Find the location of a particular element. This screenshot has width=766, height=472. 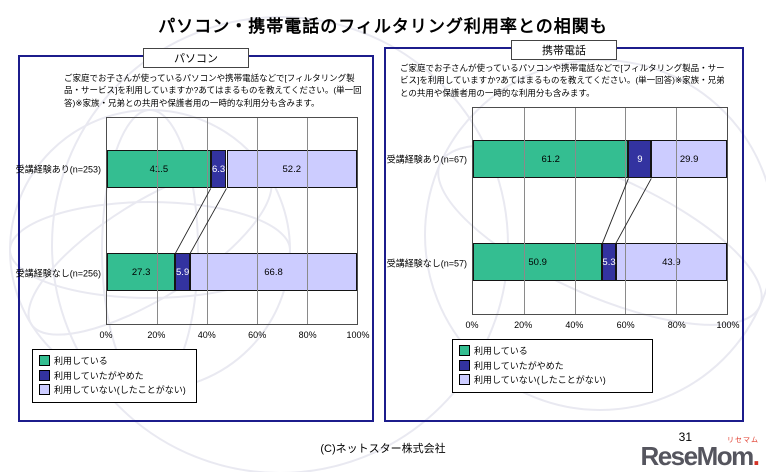

bar-segment: 5.3 is located at coordinates (609, 262).